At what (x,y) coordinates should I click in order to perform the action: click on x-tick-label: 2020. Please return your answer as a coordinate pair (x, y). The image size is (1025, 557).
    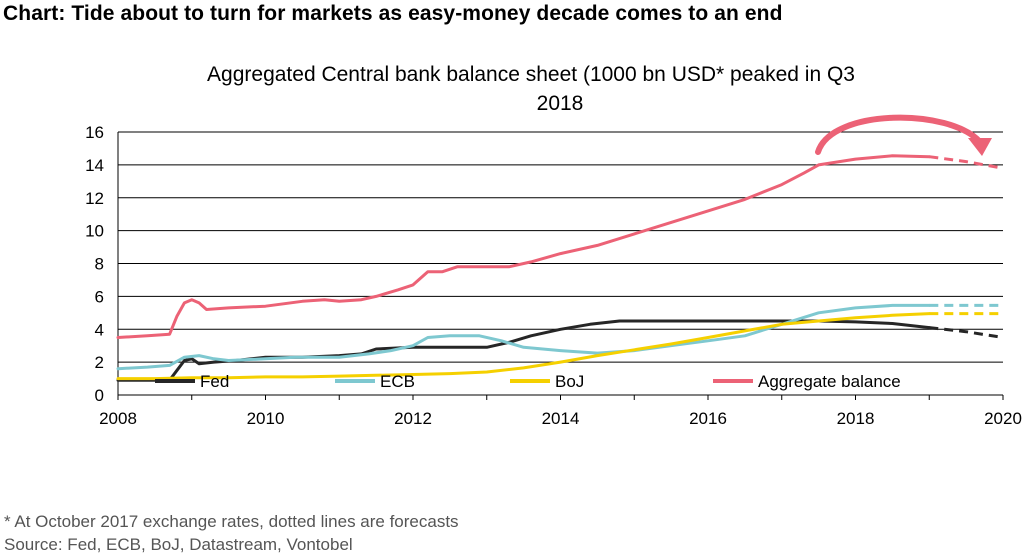
    Looking at the image, I should click on (1003, 418).